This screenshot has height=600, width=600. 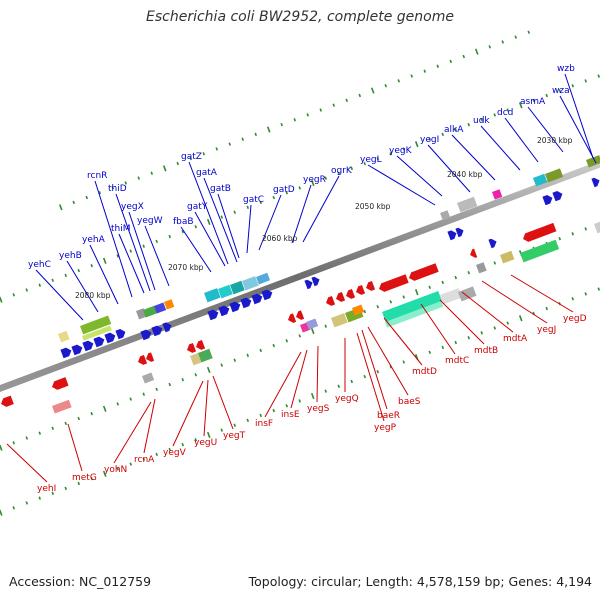 What do you see at coordinates (401, 151) in the screenshot?
I see `gene-label-forward: yegK` at bounding box center [401, 151].